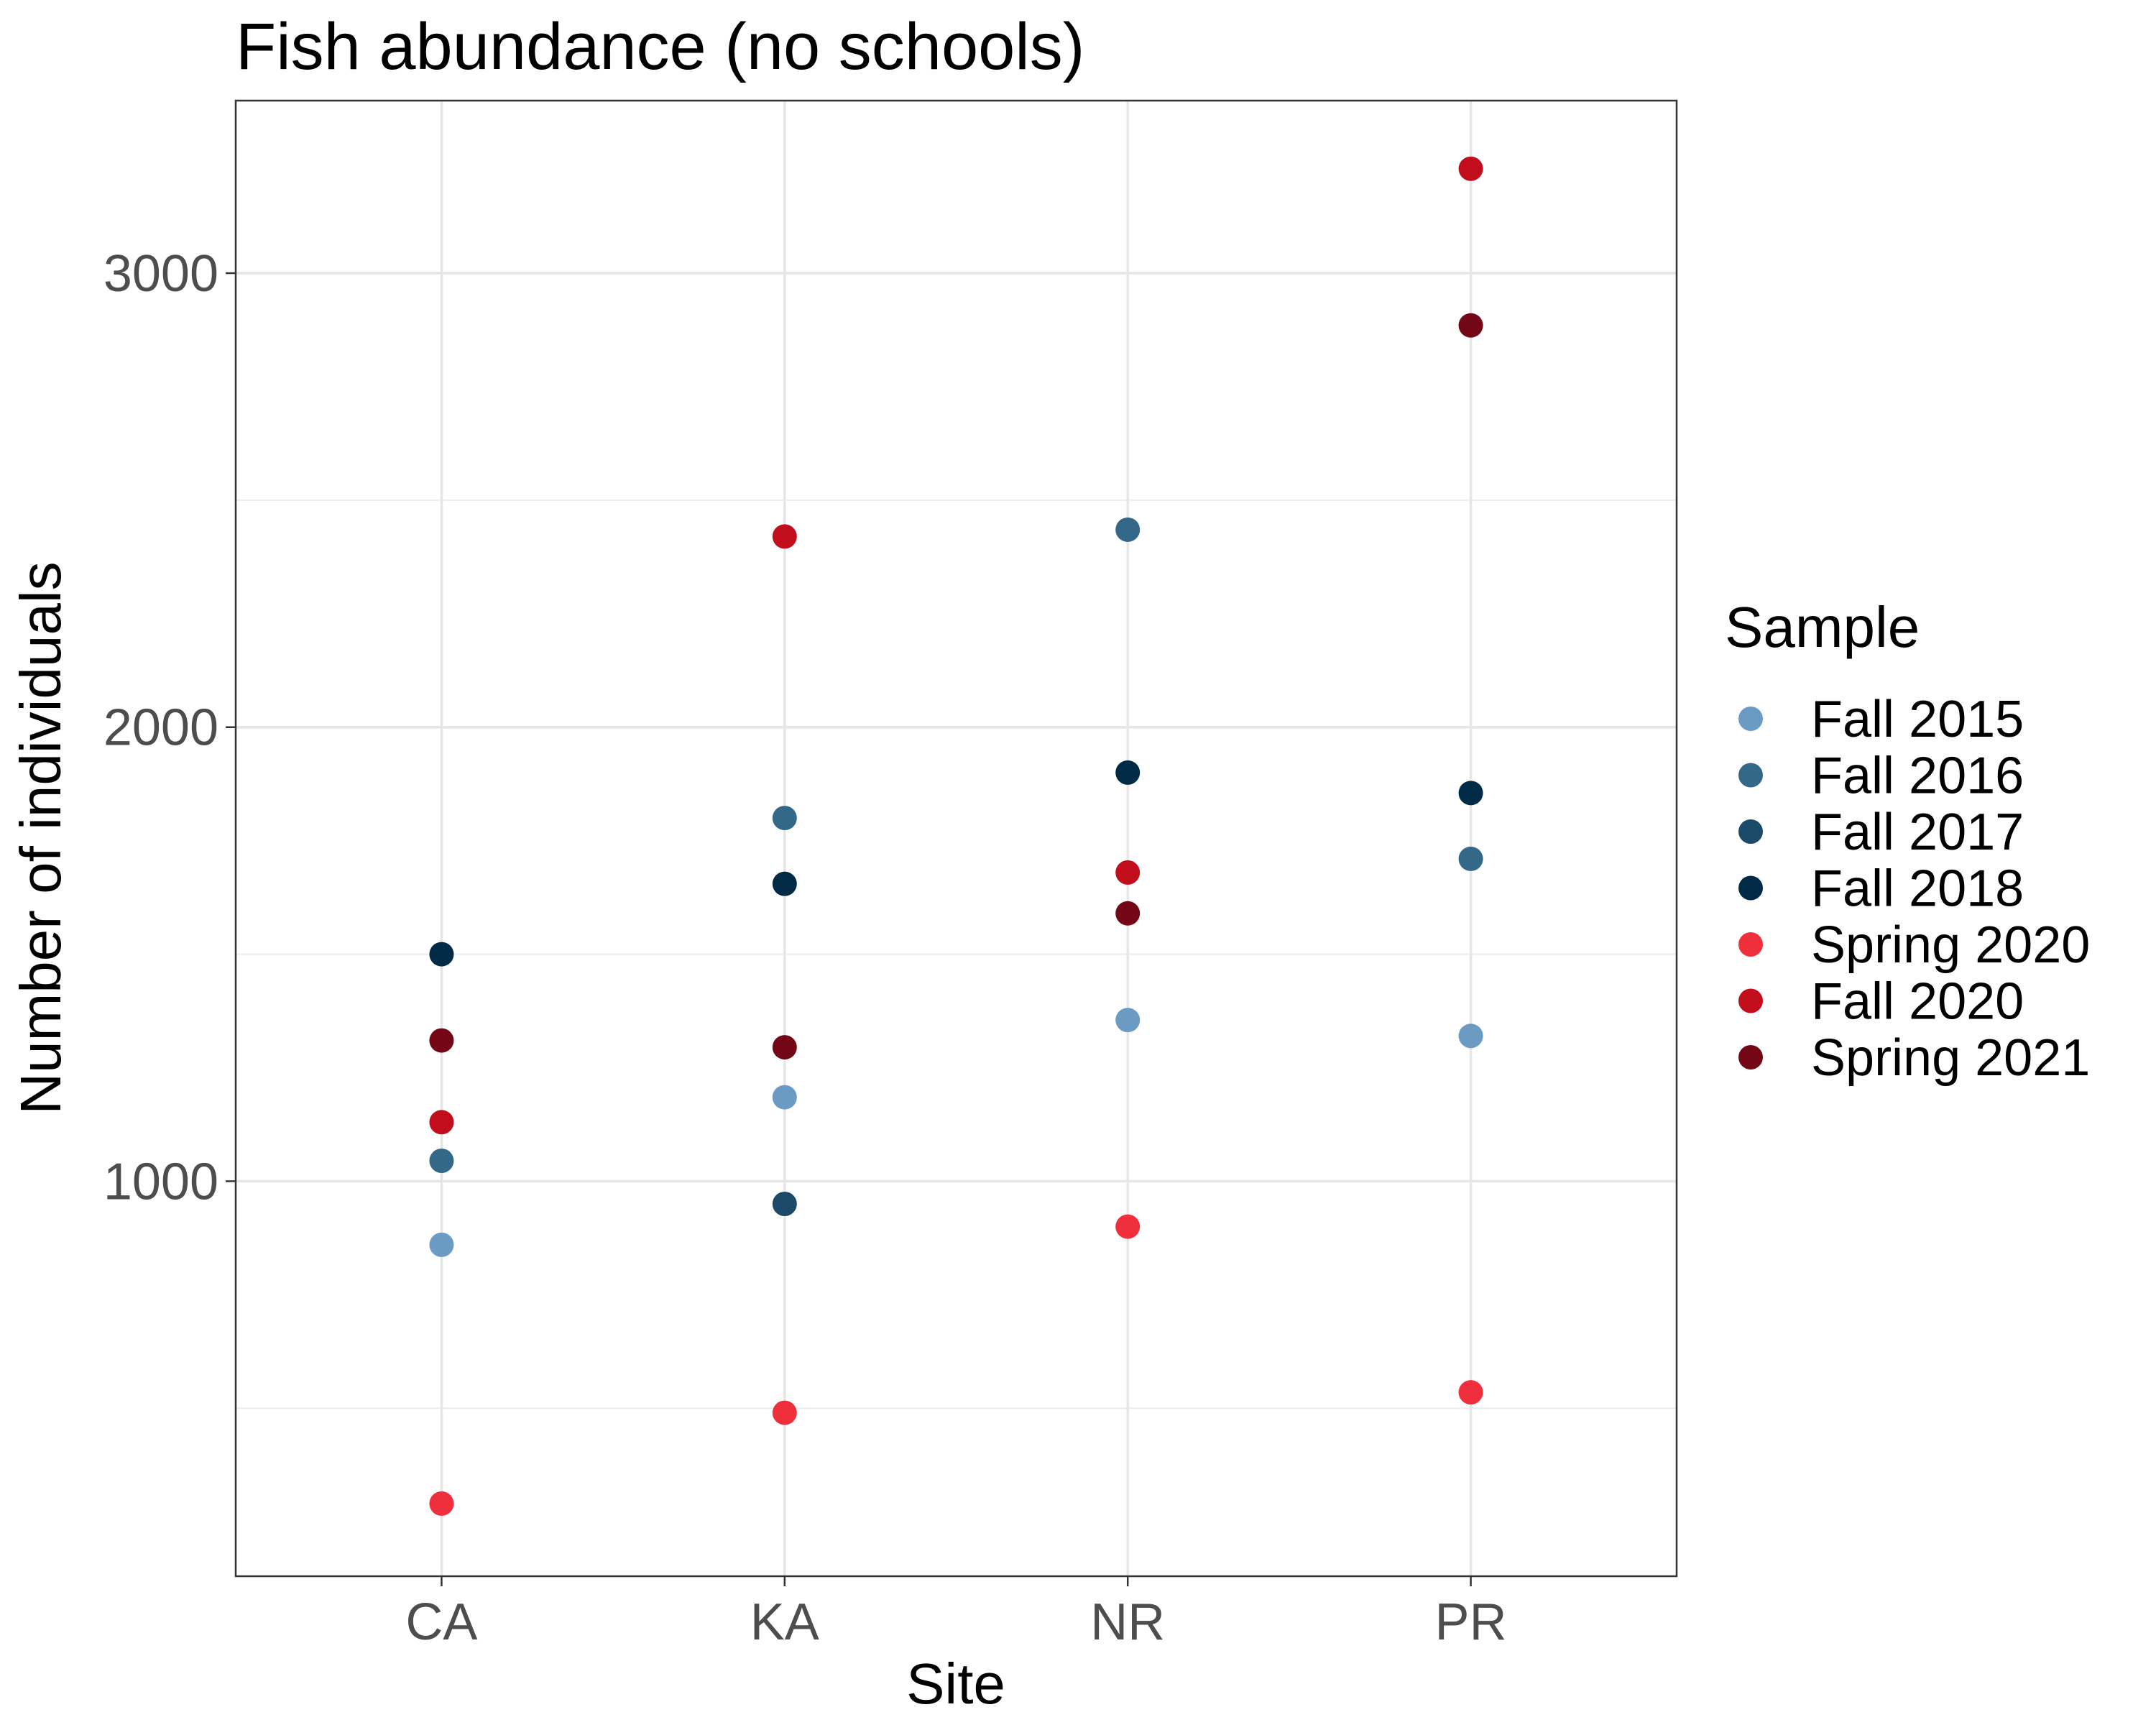  What do you see at coordinates (784, 1622) in the screenshot?
I see `x-tick-label: KA` at bounding box center [784, 1622].